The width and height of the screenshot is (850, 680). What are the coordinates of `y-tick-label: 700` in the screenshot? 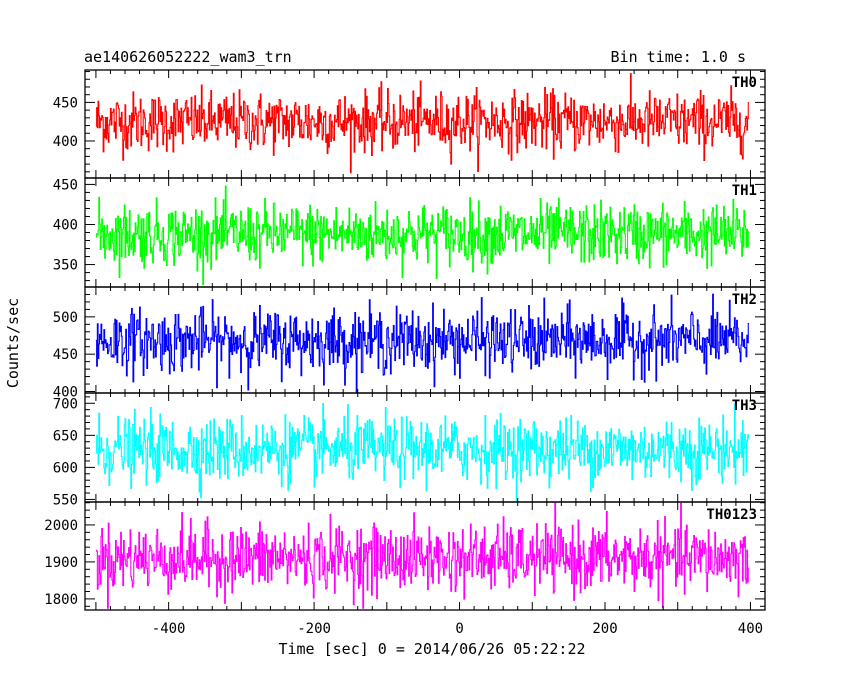 It's located at (65, 404).